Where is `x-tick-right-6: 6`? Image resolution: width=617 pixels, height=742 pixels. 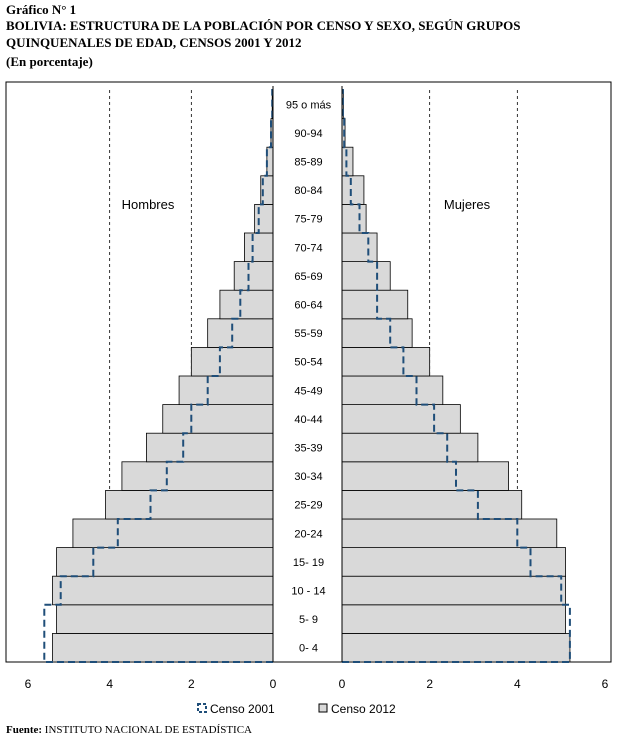 x-tick-right-6: 6 is located at coordinates (605, 684).